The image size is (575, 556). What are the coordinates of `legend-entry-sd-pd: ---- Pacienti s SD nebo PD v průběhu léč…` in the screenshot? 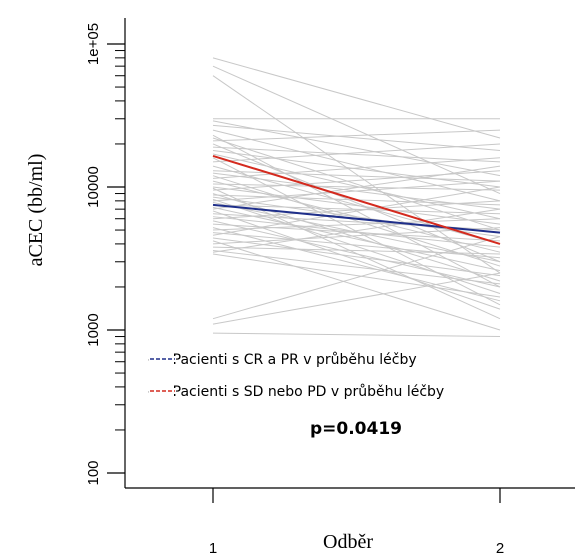 It's located at (296, 392).